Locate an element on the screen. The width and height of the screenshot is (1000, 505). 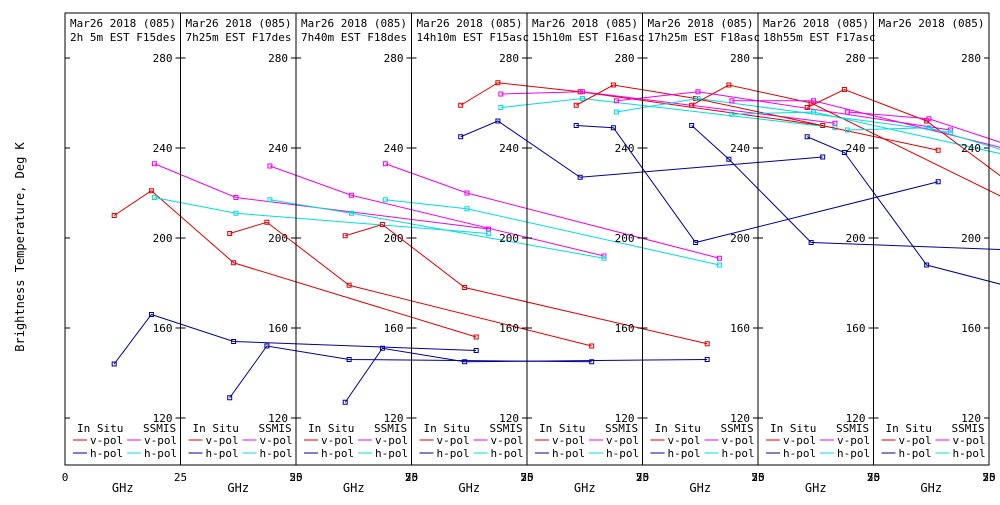
panel-title-time: 17h25m EST F18asc is located at coordinates (704, 37).